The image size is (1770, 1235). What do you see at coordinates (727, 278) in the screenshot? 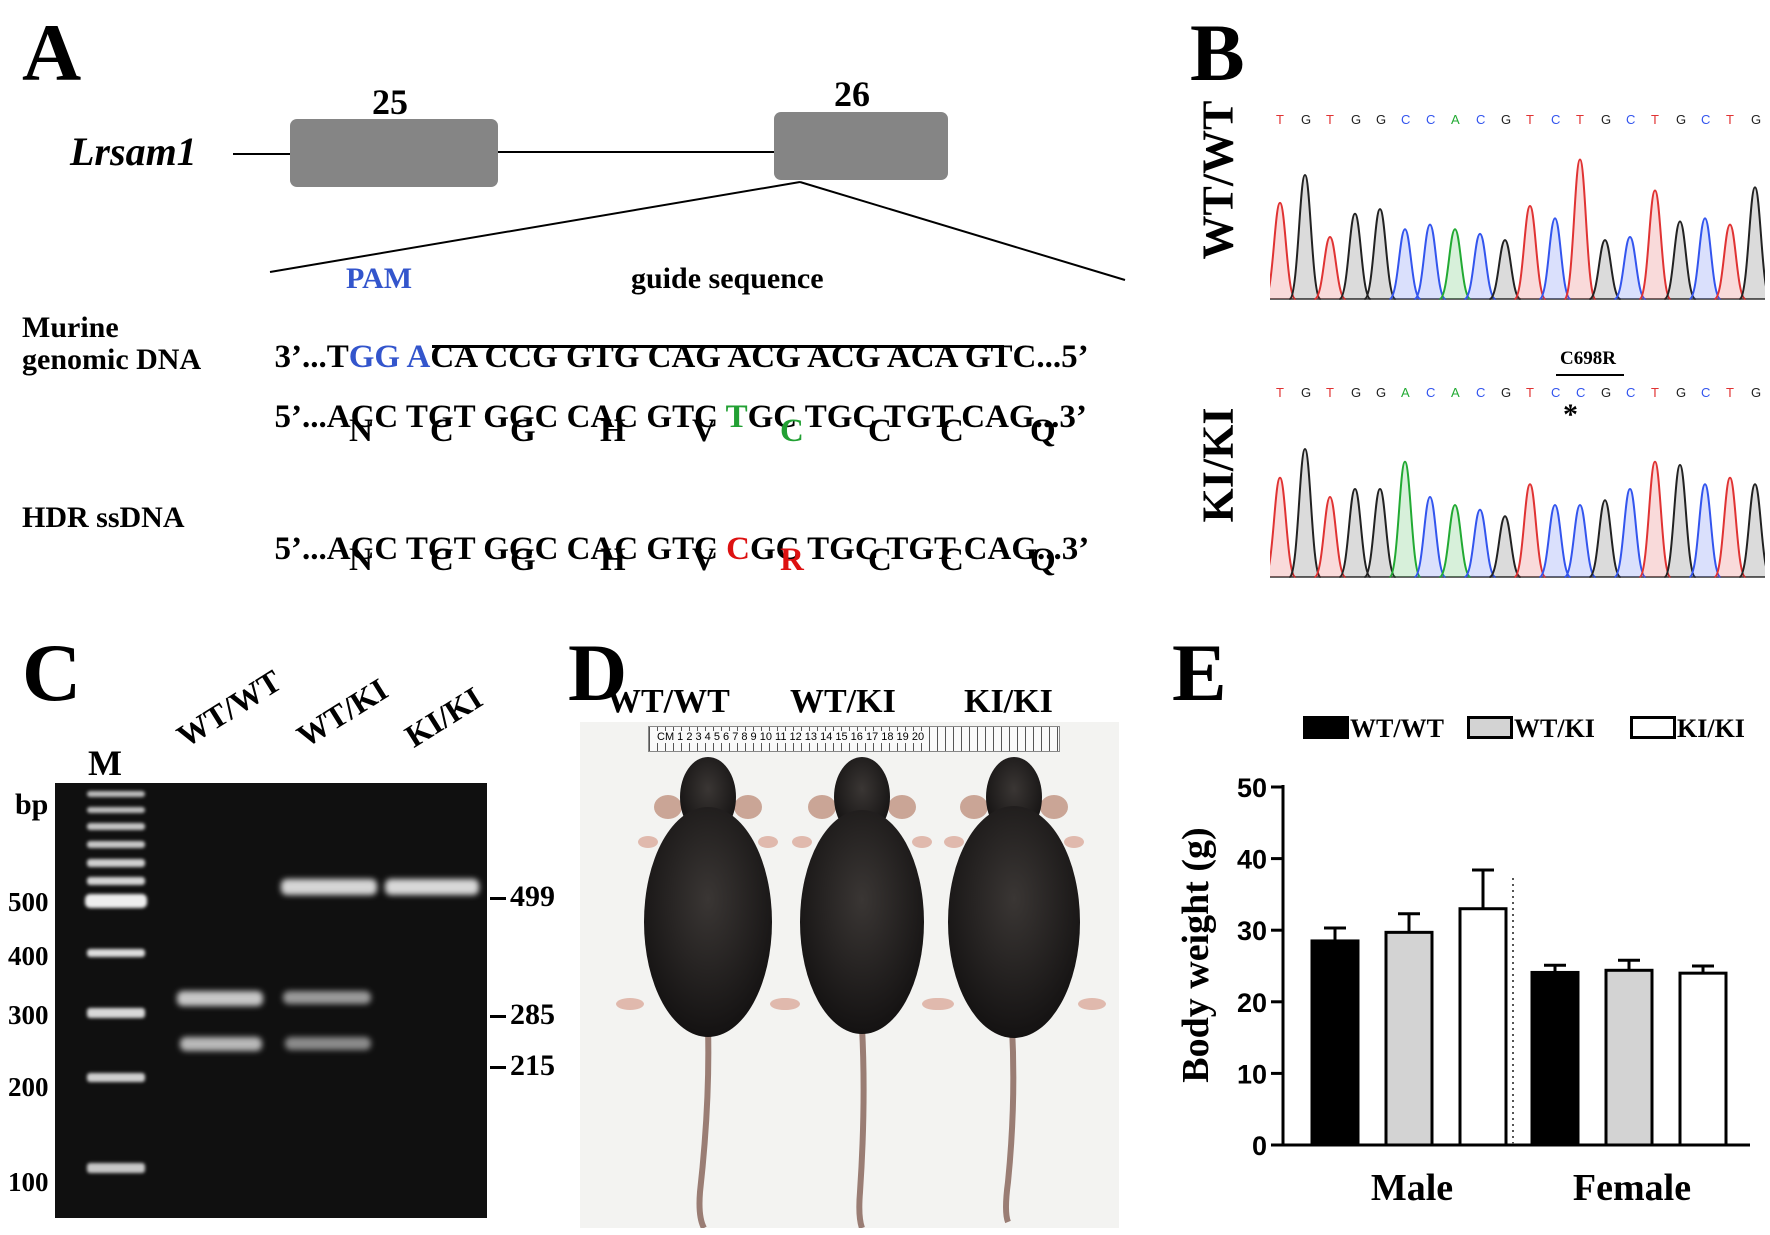
I see `guide-sequence-label: guide sequence` at bounding box center [727, 278].